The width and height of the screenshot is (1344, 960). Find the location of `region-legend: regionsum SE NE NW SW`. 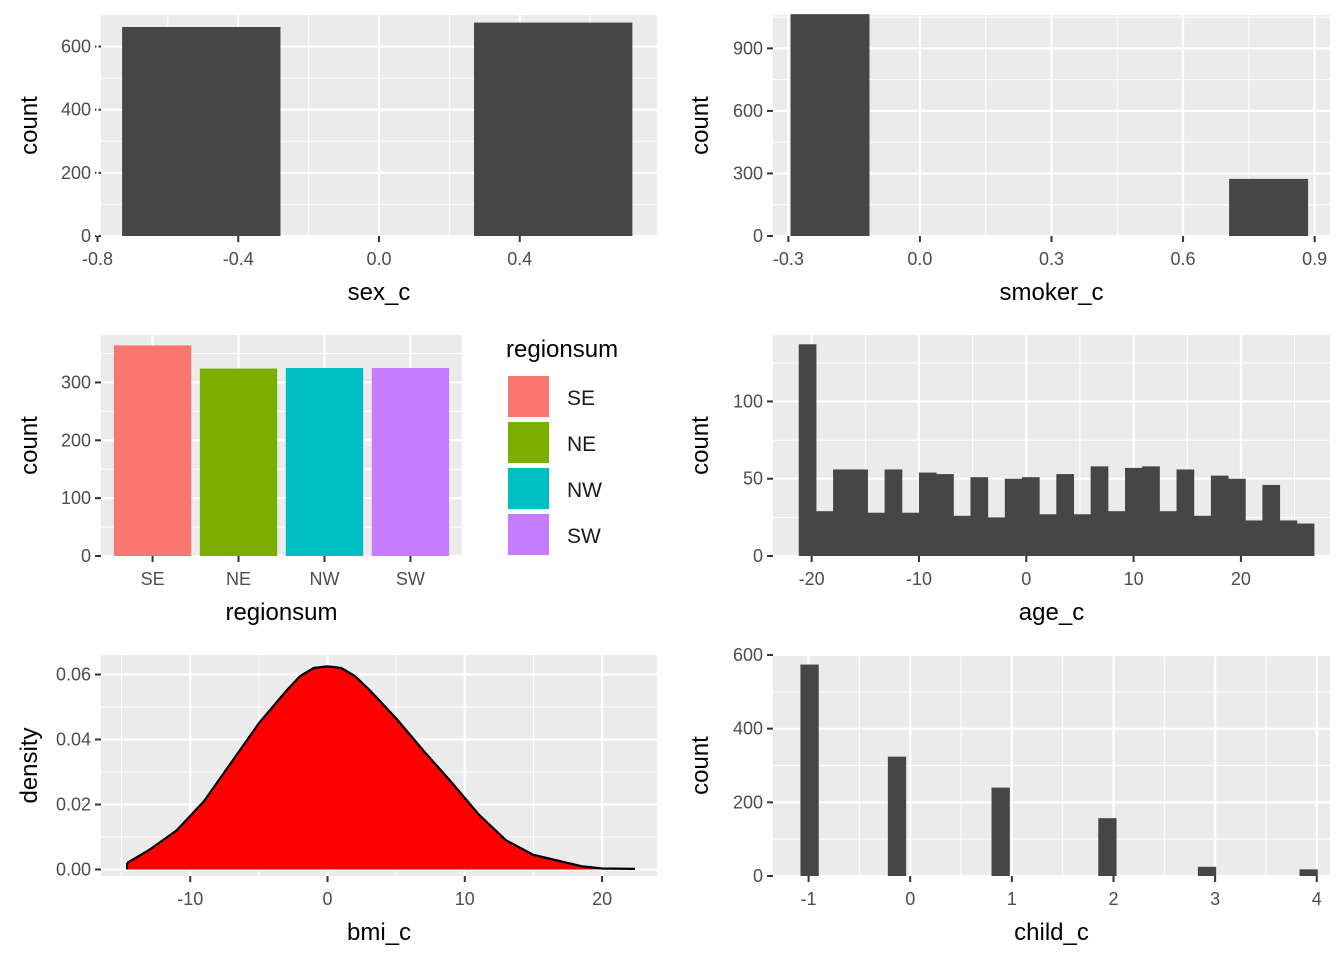

region-legend: regionsum SE NE NW SW is located at coordinates (562, 446).